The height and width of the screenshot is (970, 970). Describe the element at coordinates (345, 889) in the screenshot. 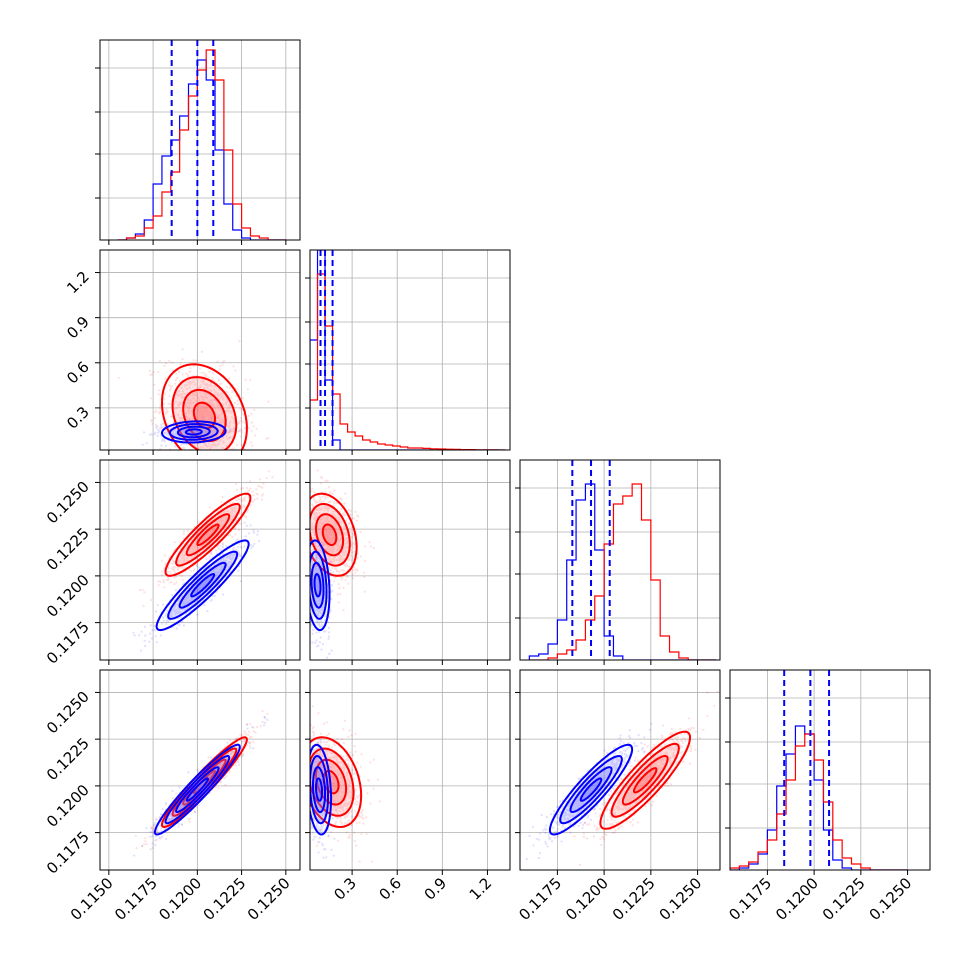

I see `x-tick-label: 0.3` at that location.